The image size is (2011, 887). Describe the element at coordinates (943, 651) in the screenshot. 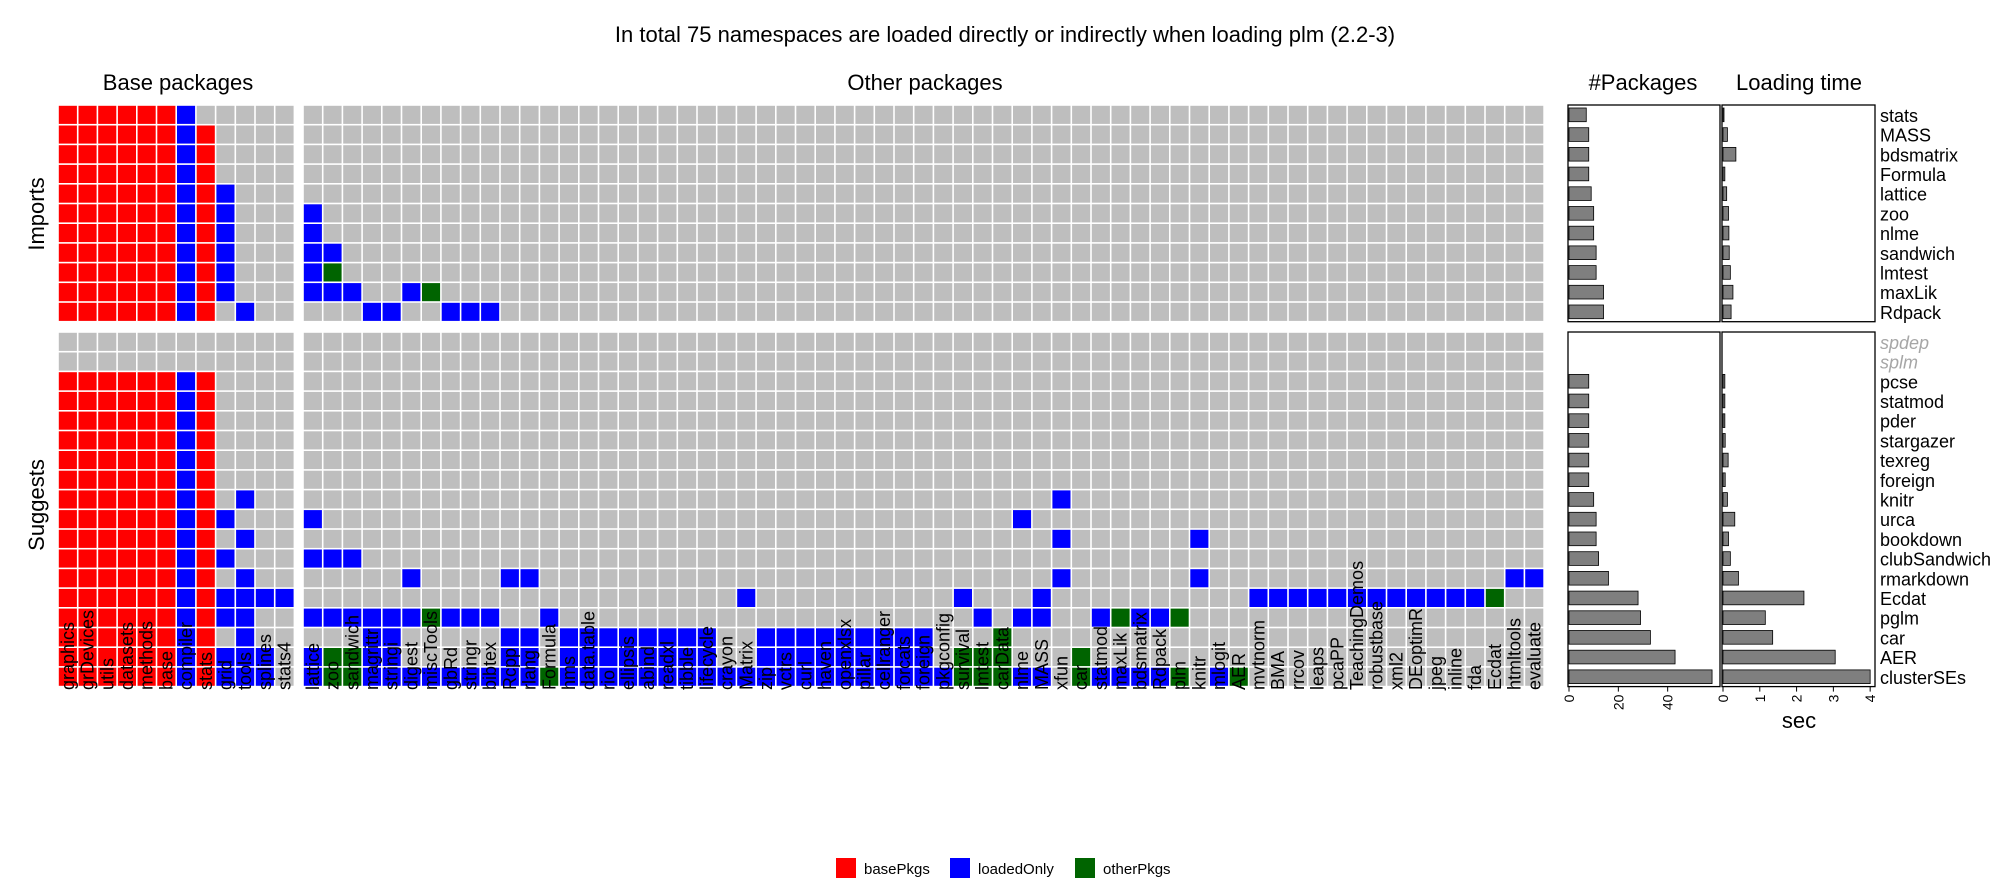

I see `column-label: pkgconfig` at that location.